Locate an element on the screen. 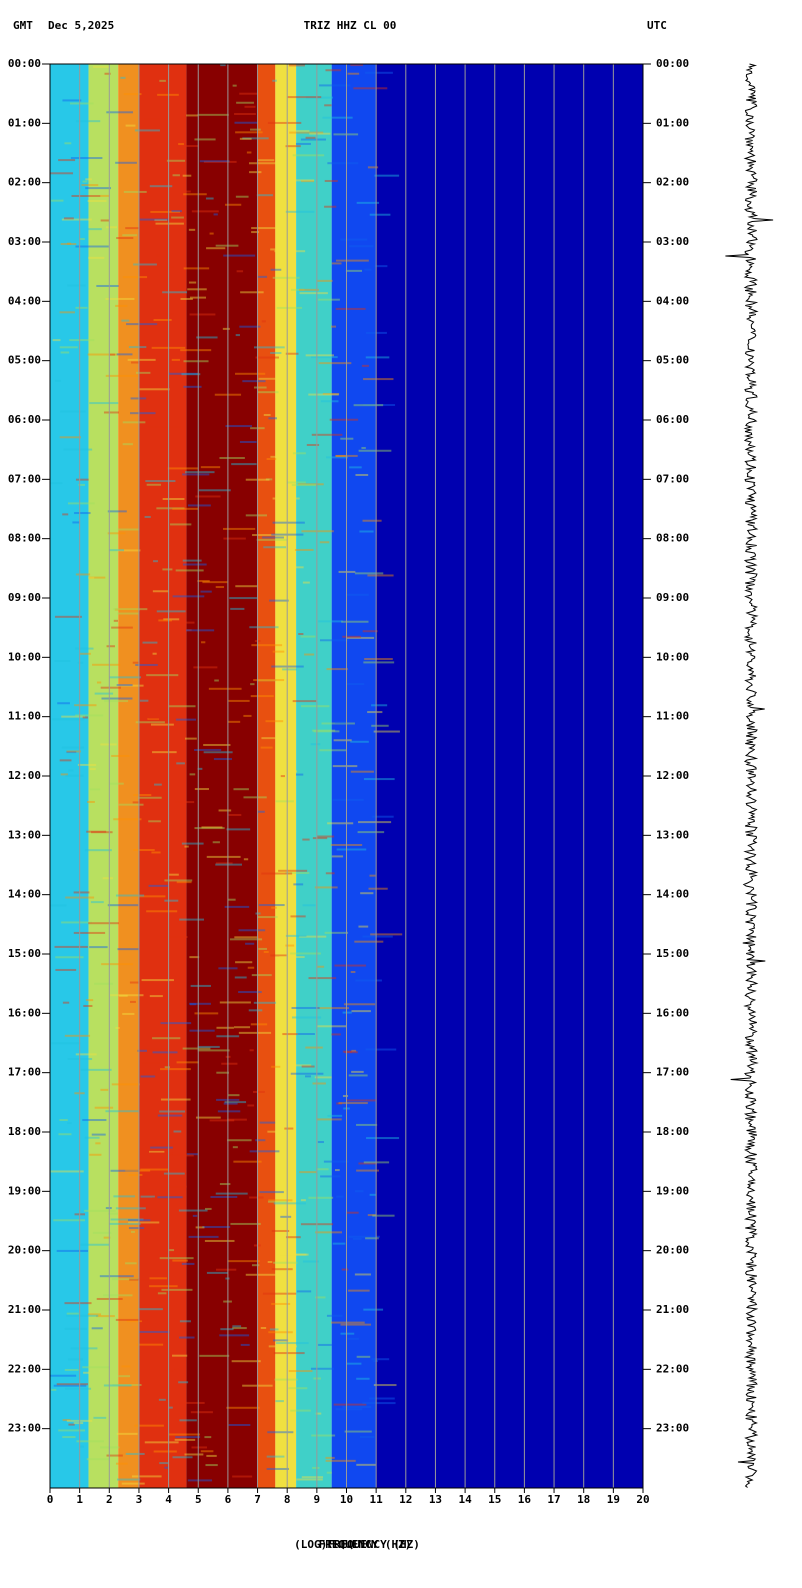 The height and width of the screenshot is (1588, 802). y-tick-label-right: 23:00 is located at coordinates (672, 1428).